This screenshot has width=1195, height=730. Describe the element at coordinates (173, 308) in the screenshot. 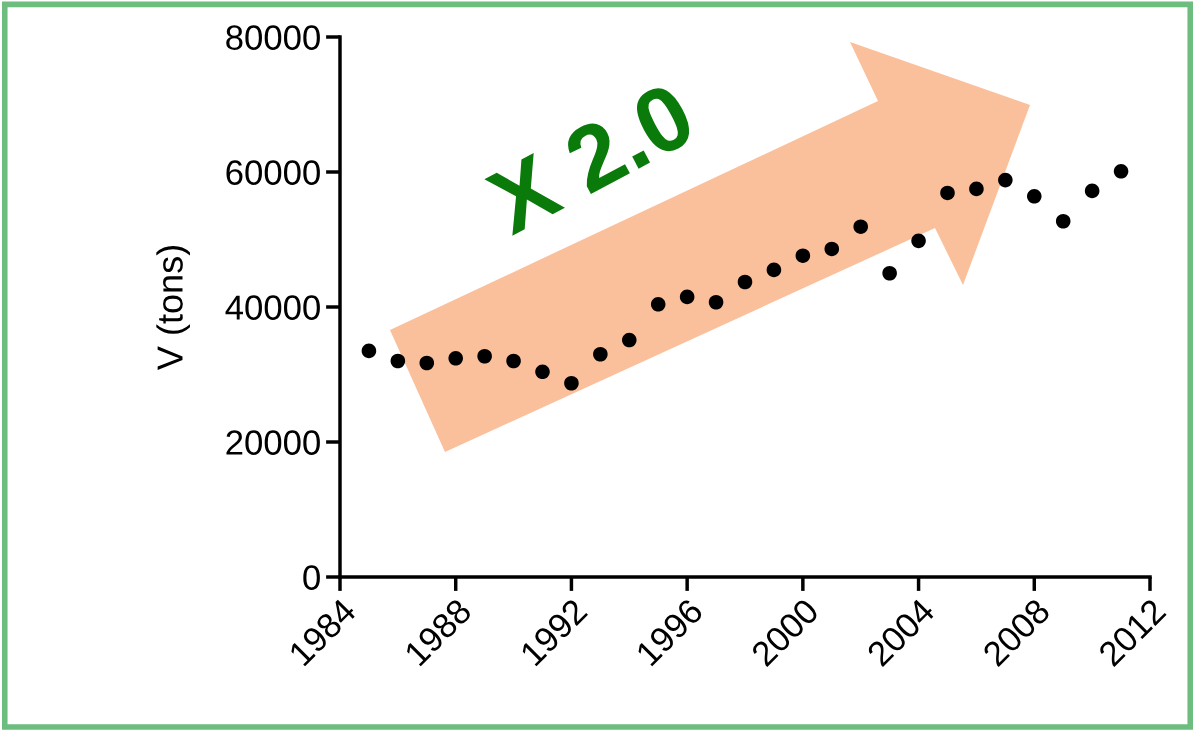

I see `y-axis-title: V (tons)` at that location.